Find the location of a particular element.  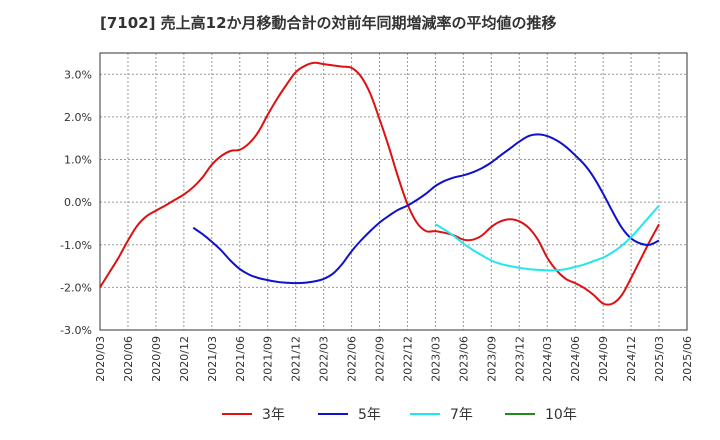

y-tick-label: -2.0% is located at coordinates (76, 287).